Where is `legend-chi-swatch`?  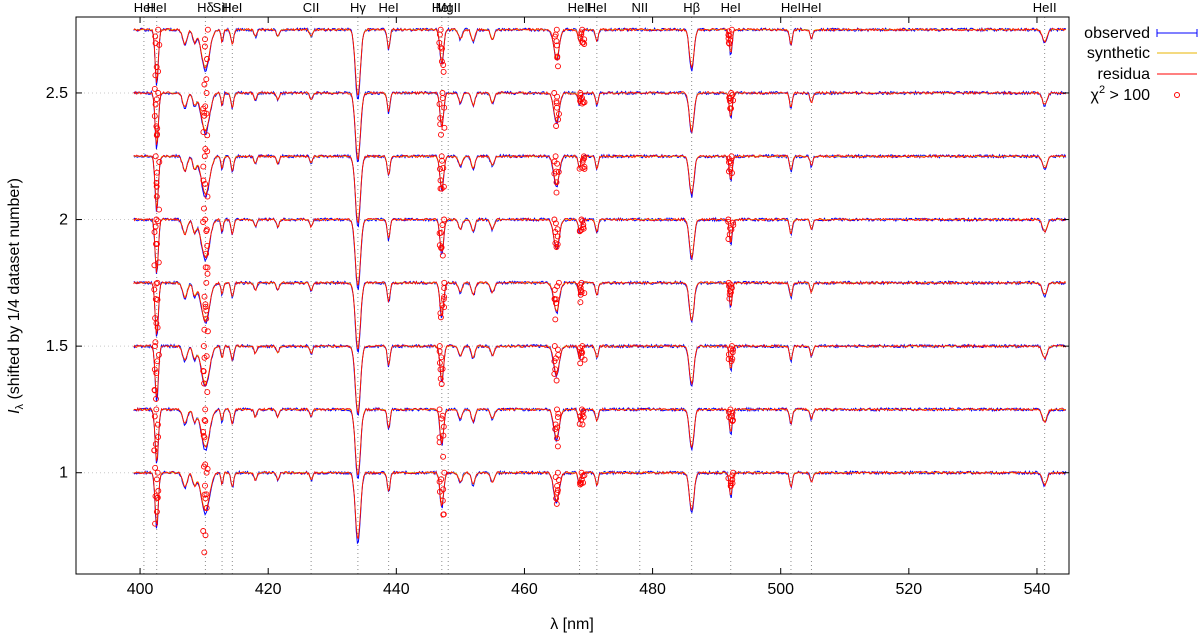 legend-chi-swatch is located at coordinates (1177, 95).